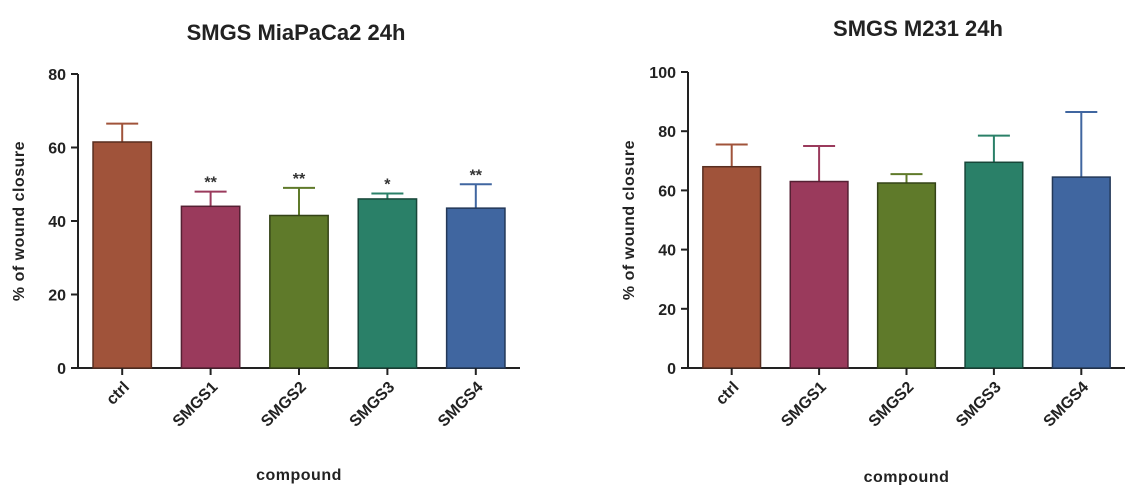  What do you see at coordinates (662, 73) in the screenshot?
I see `y-tick-label: 100` at bounding box center [662, 73].